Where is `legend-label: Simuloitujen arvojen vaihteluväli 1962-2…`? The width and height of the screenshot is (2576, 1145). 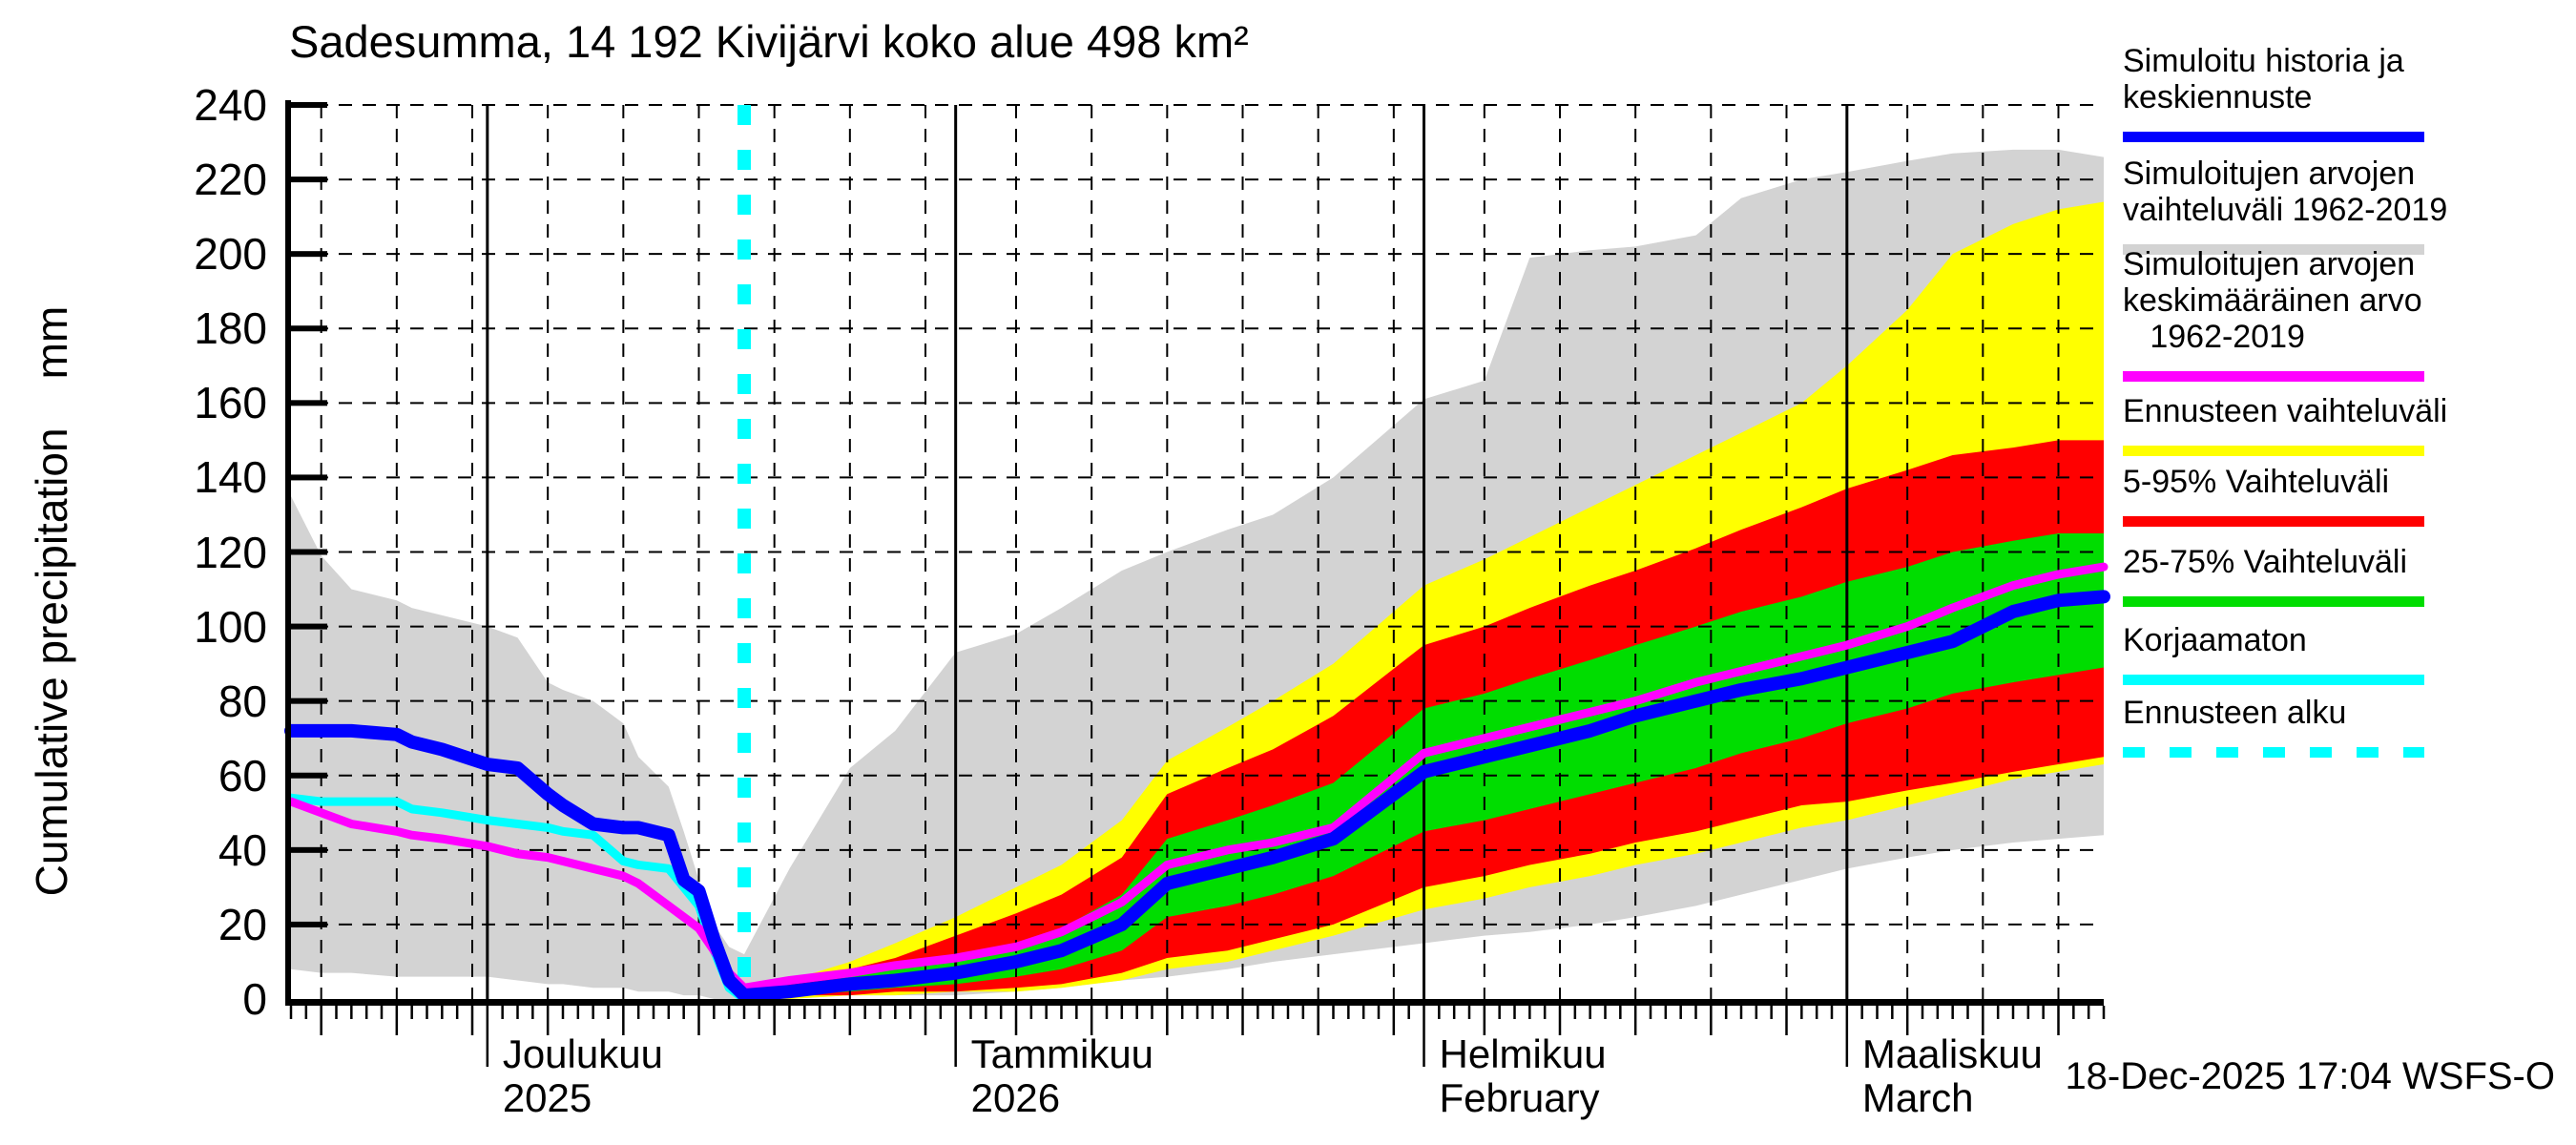 legend-label: Simuloitujen arvojen vaihteluväli 1962-2… is located at coordinates (2285, 192).